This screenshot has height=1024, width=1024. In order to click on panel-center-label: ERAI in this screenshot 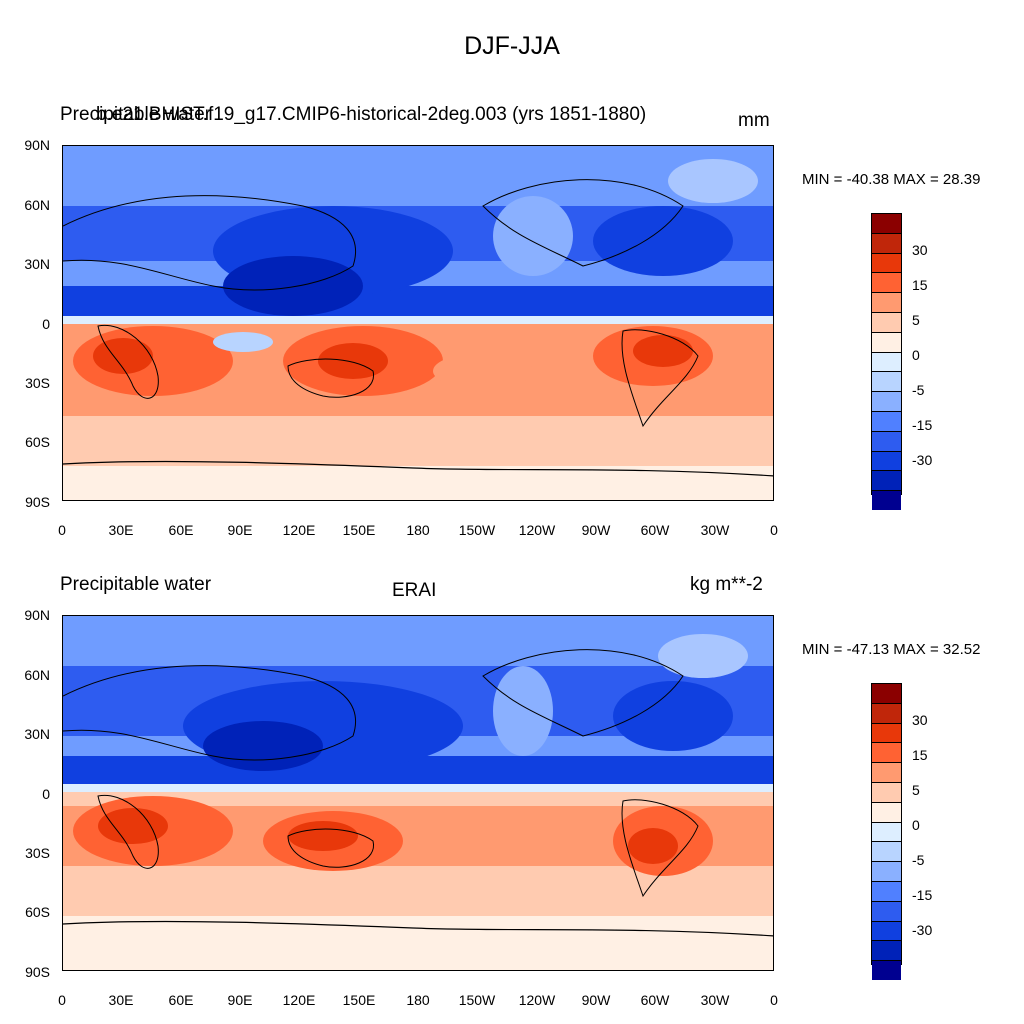, I will do `click(414, 590)`.